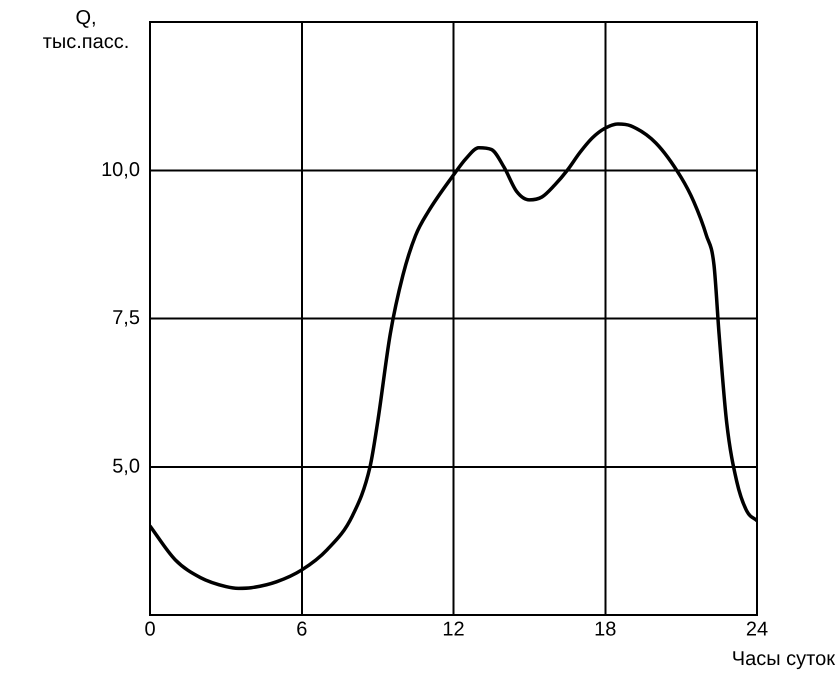 This screenshot has width=839, height=681. Describe the element at coordinates (150, 629) in the screenshot. I see `x-tick-label: 0` at that location.